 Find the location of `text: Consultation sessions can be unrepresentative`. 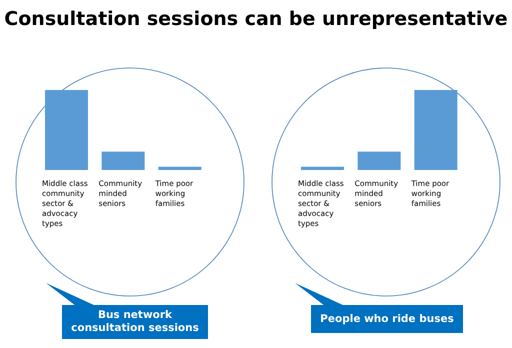

text: Consultation sessions can be unrepresentative is located at coordinates (256, 19).